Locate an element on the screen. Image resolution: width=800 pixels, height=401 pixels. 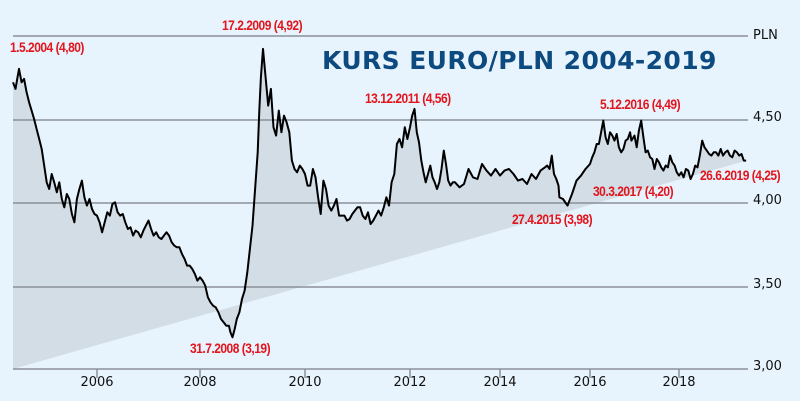
chart-title: KURS EURO/PLN 2004-2019 is located at coordinates (519, 60).